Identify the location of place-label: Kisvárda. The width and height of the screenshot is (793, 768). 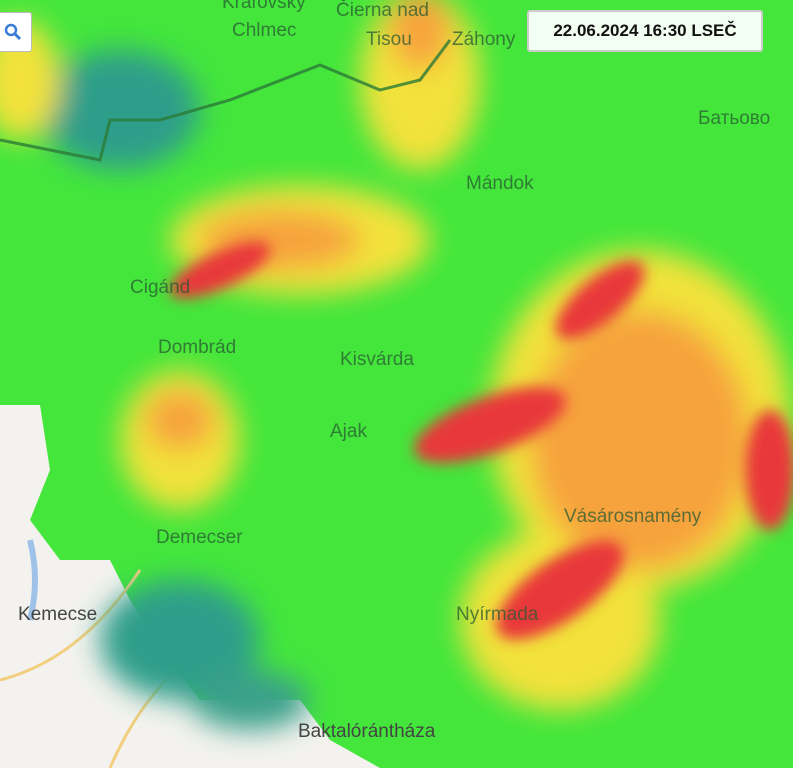
(377, 359).